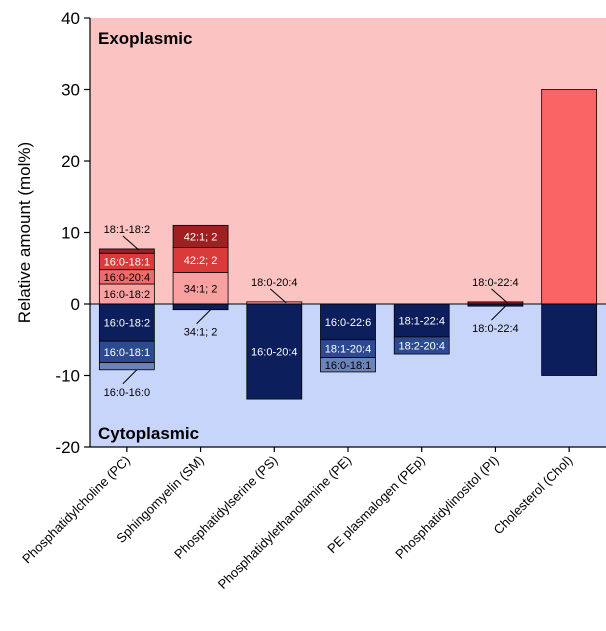 This screenshot has height=631, width=606. What do you see at coordinates (127, 393) in the screenshot?
I see `annotation-label: 16:0-16:0` at bounding box center [127, 393].